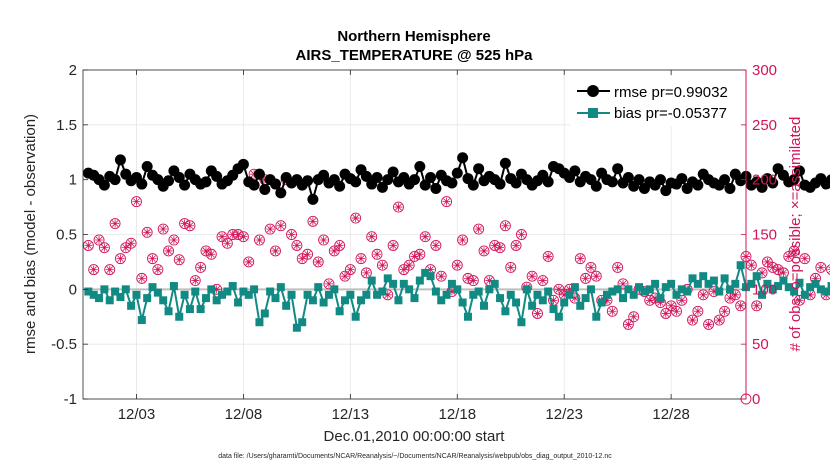 Image resolution: width=830 pixels, height=470 pixels. What do you see at coordinates (30, 234) in the screenshot?
I see `y-axis-label-left: rmse and bias (model - observation)` at bounding box center [30, 234].